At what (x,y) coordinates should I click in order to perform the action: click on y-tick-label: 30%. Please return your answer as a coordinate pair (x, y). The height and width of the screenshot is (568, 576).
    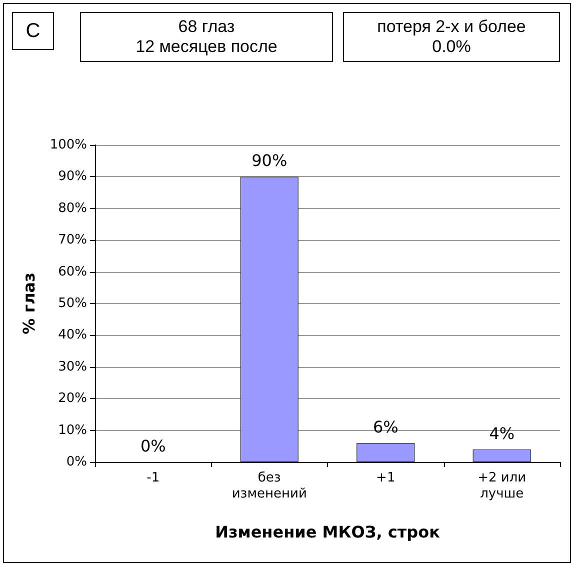
    Looking at the image, I should click on (72, 366).